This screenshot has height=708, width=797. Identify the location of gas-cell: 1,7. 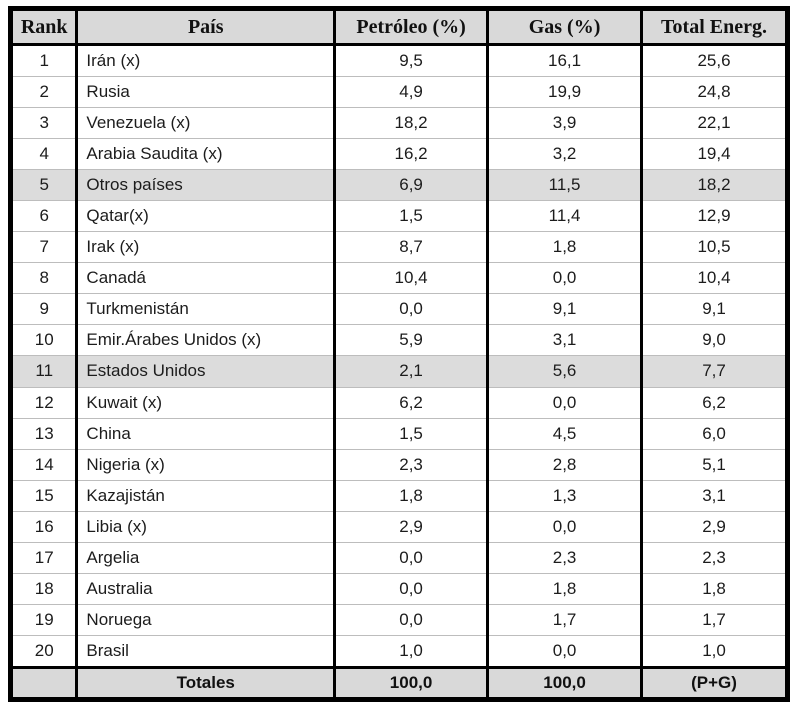
(564, 620).